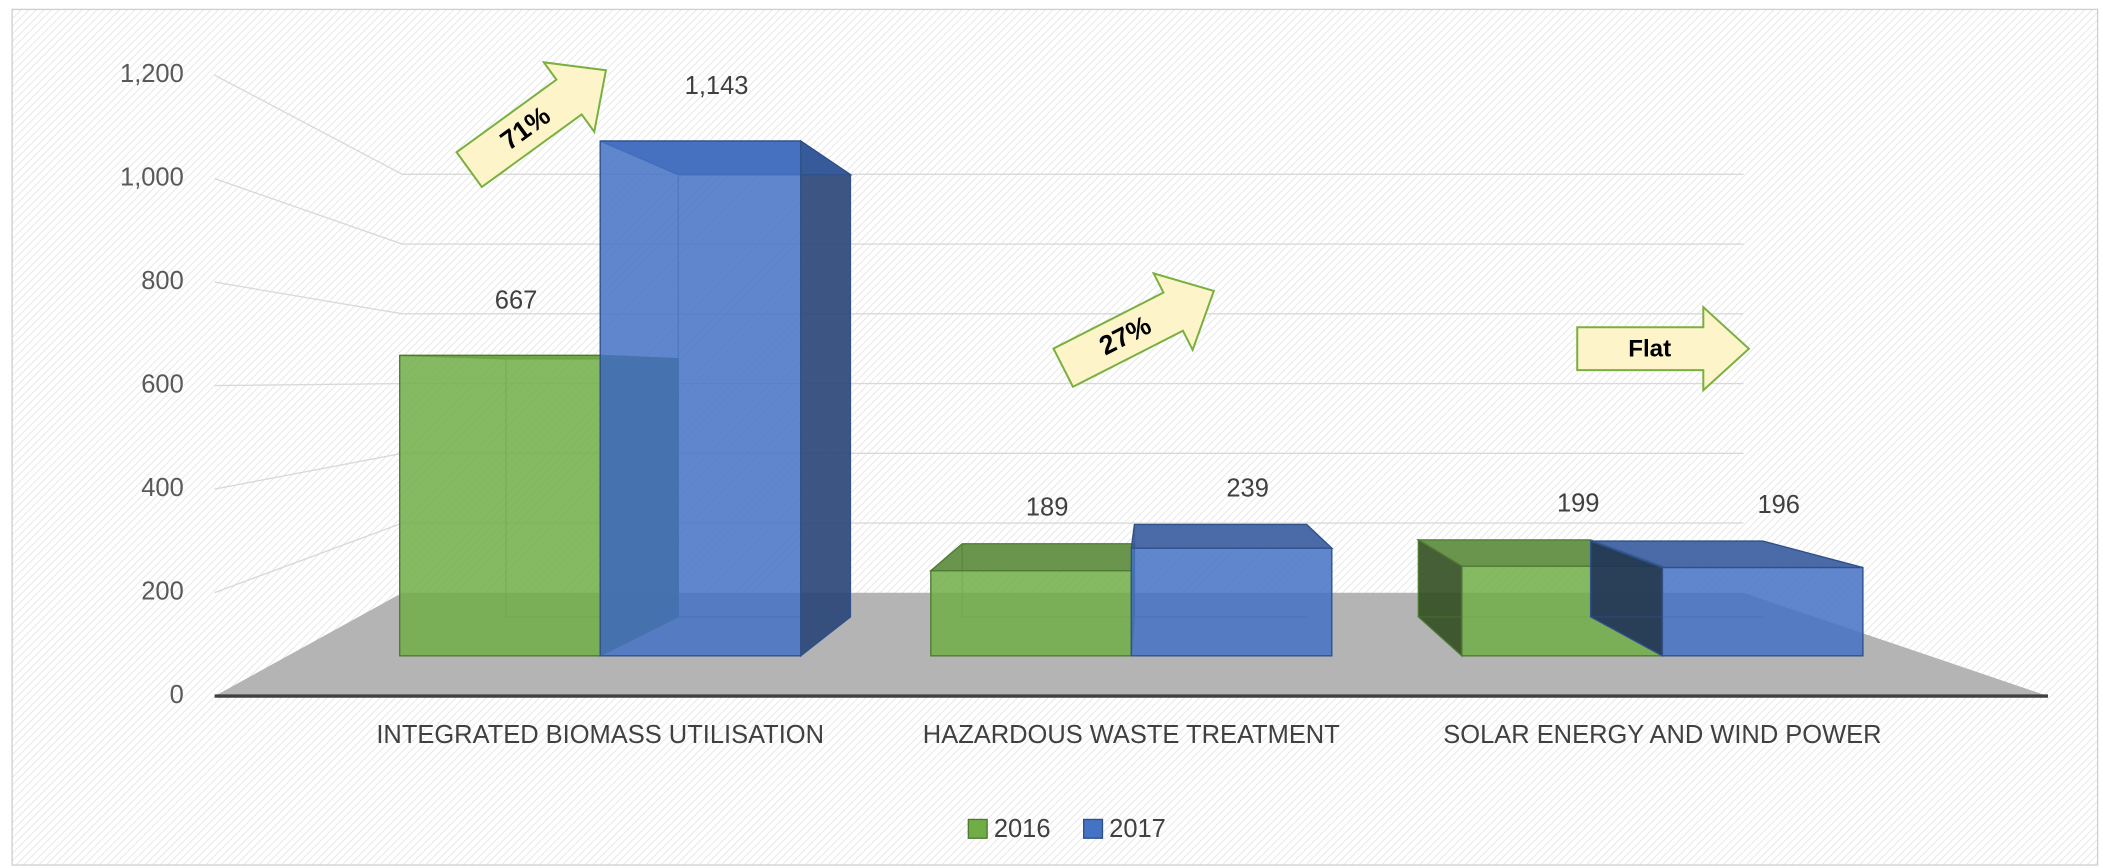 This screenshot has width=2103, height=868. I want to click on y-tick-label: 0, so click(177, 695).